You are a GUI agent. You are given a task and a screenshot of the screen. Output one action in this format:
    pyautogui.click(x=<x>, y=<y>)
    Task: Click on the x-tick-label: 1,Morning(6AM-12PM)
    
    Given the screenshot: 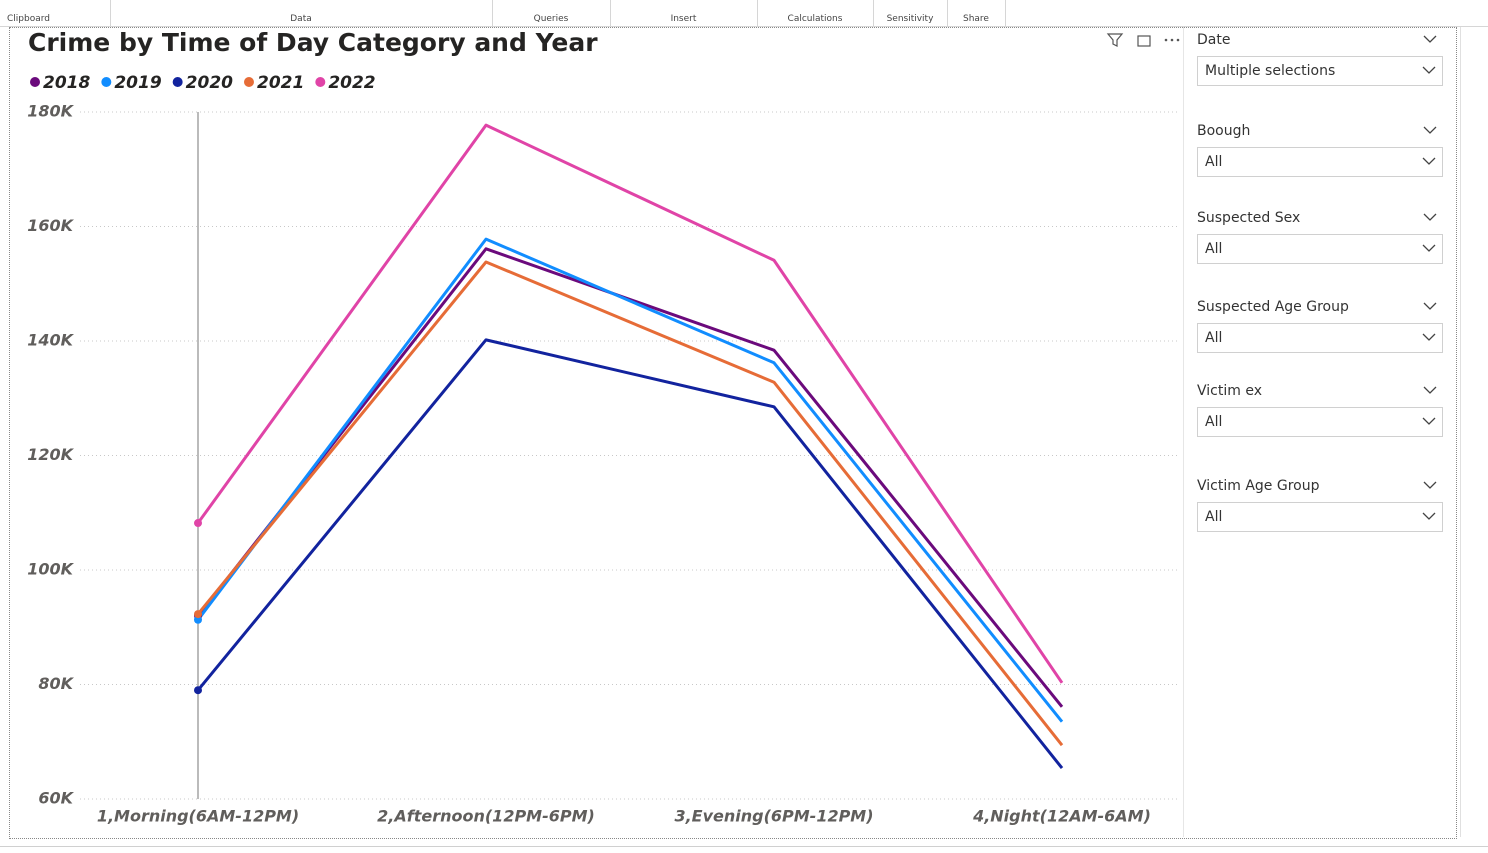 What is the action you would take?
    pyautogui.click(x=198, y=816)
    